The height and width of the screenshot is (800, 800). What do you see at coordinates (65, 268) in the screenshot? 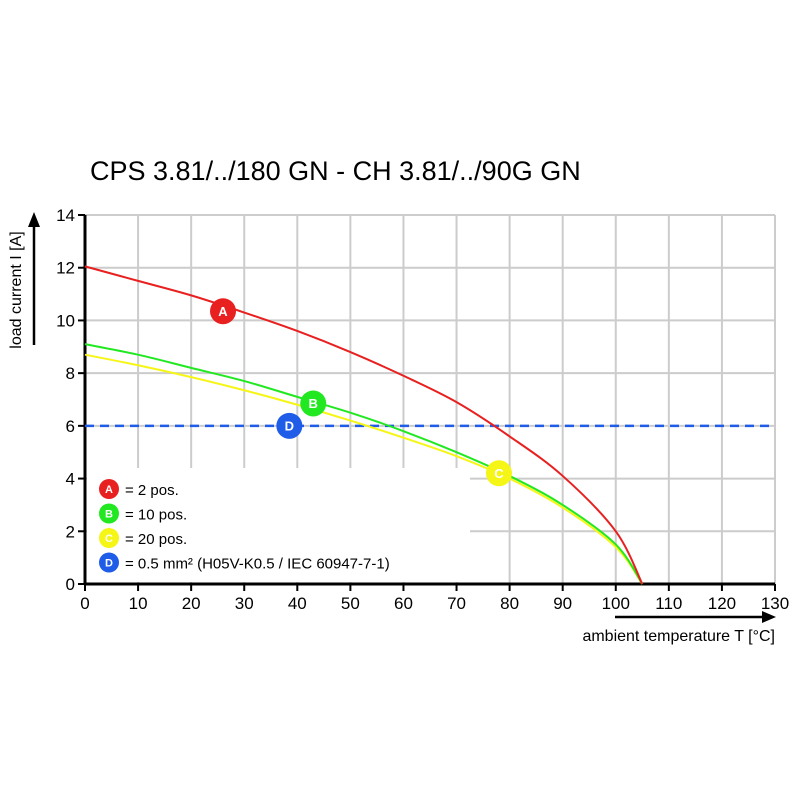
I see `y-tick-label: 12` at bounding box center [65, 268].